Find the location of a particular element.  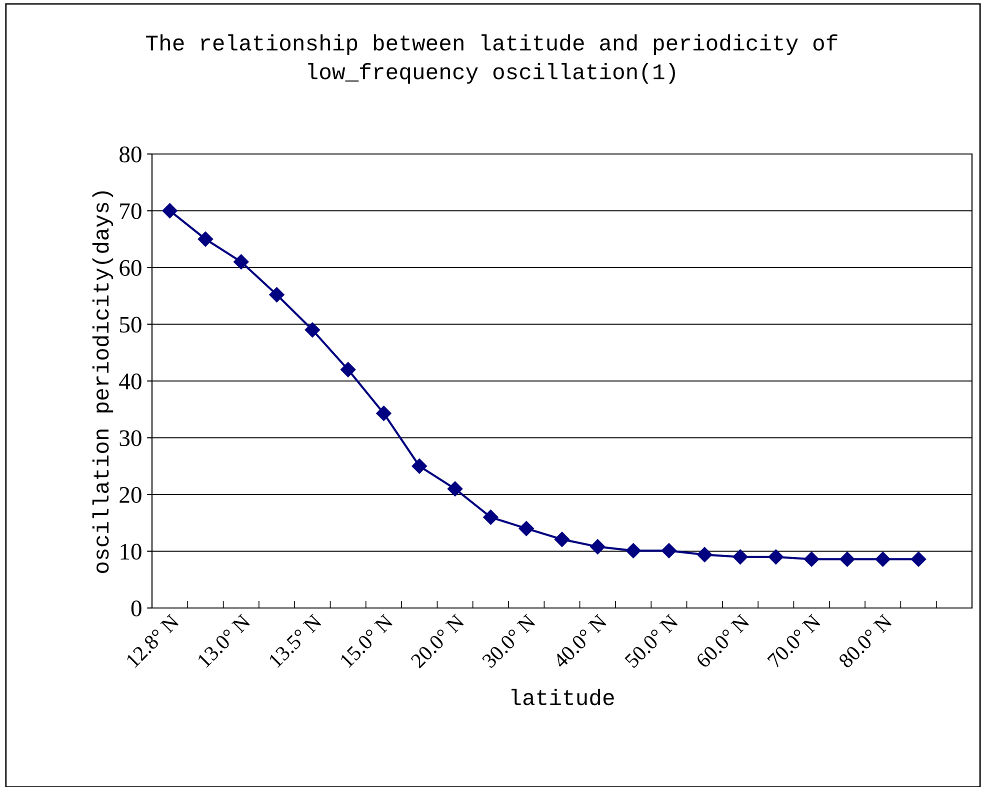

y-tick-label: 80 is located at coordinates (131, 154).